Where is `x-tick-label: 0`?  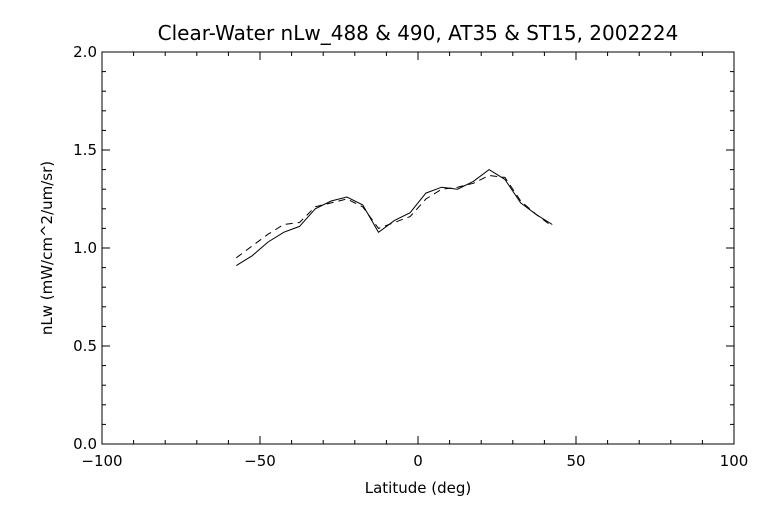 x-tick-label: 0 is located at coordinates (418, 461).